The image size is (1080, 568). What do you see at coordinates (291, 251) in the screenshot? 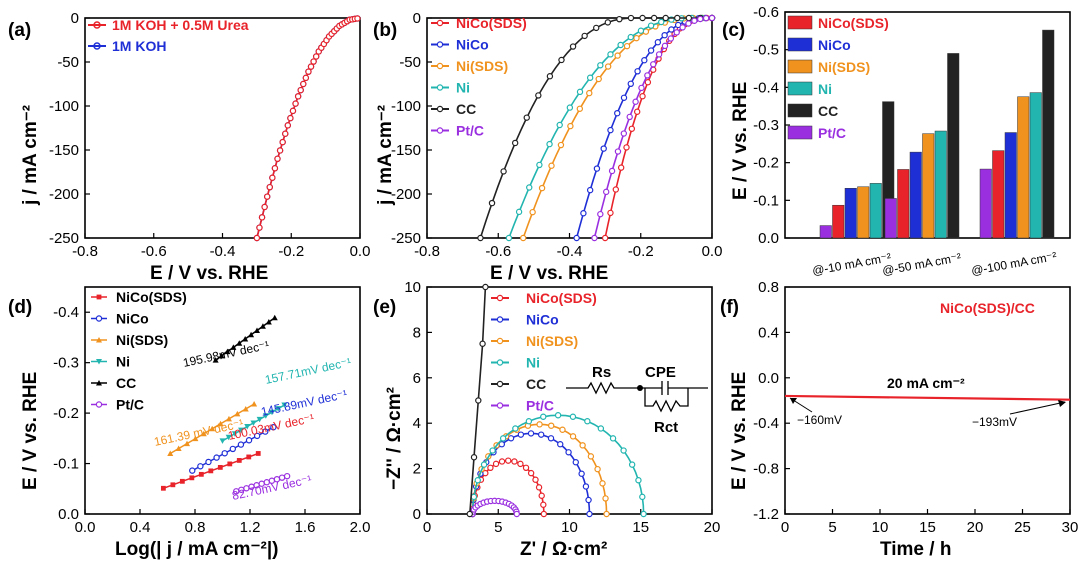
I see `a-xtick-label: -0.2` at bounding box center [291, 251].